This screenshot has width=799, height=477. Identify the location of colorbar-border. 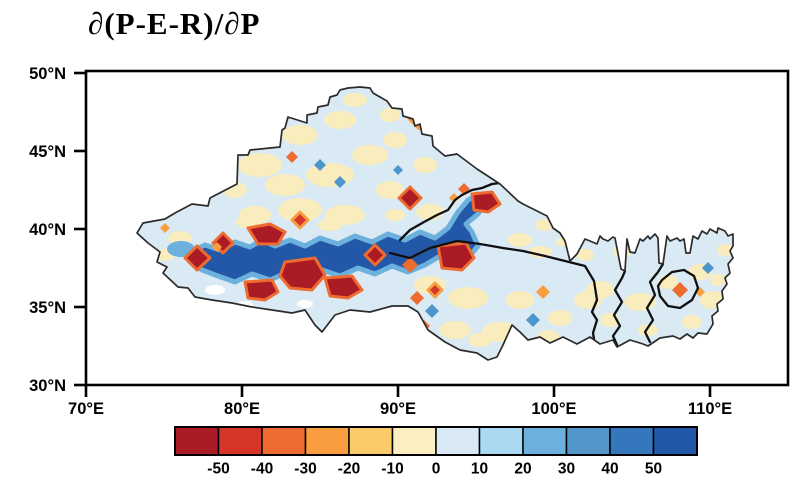
(436, 441).